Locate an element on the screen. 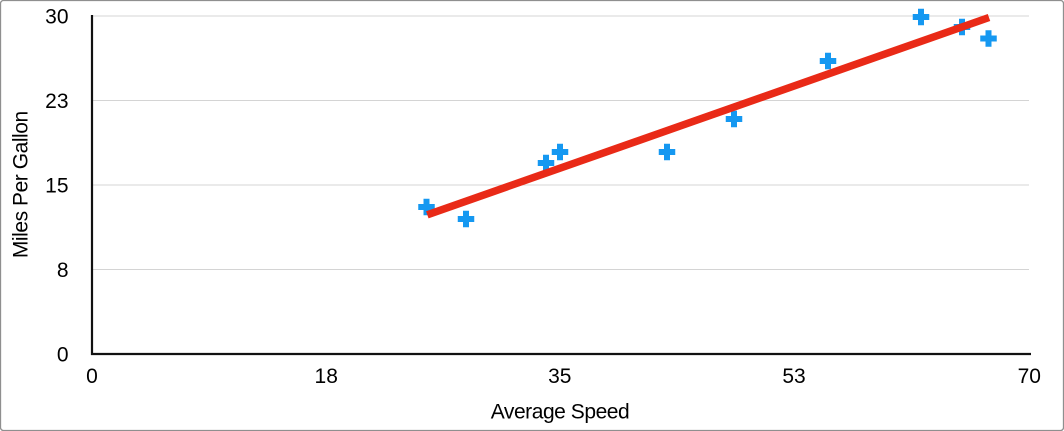  svg-text: Average Speed is located at coordinates (560, 412).